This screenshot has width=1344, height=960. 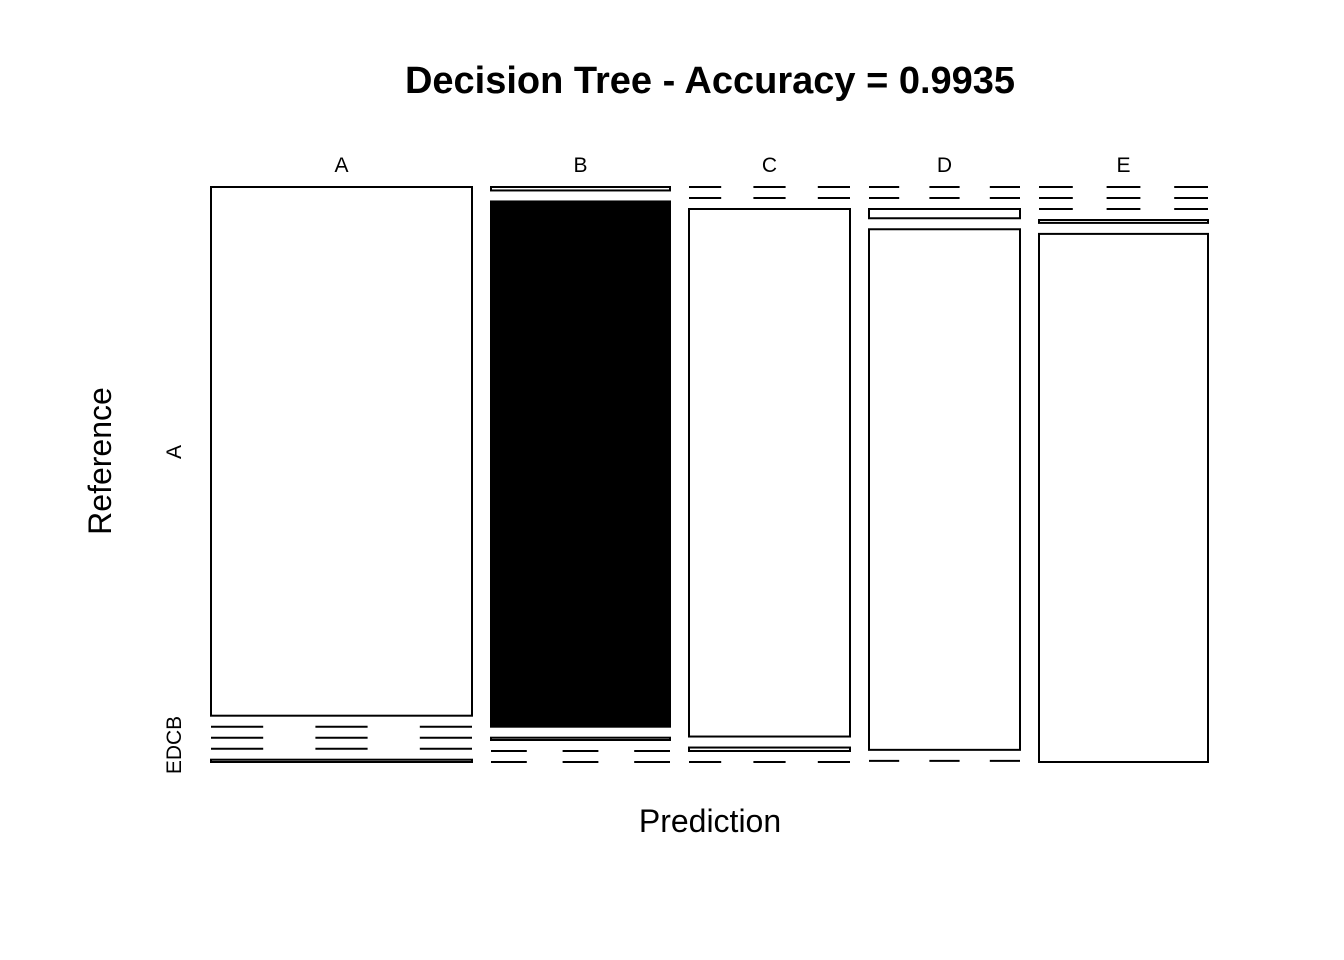 I want to click on y-tick-label-edcb: EDCB, so click(x=174, y=745).